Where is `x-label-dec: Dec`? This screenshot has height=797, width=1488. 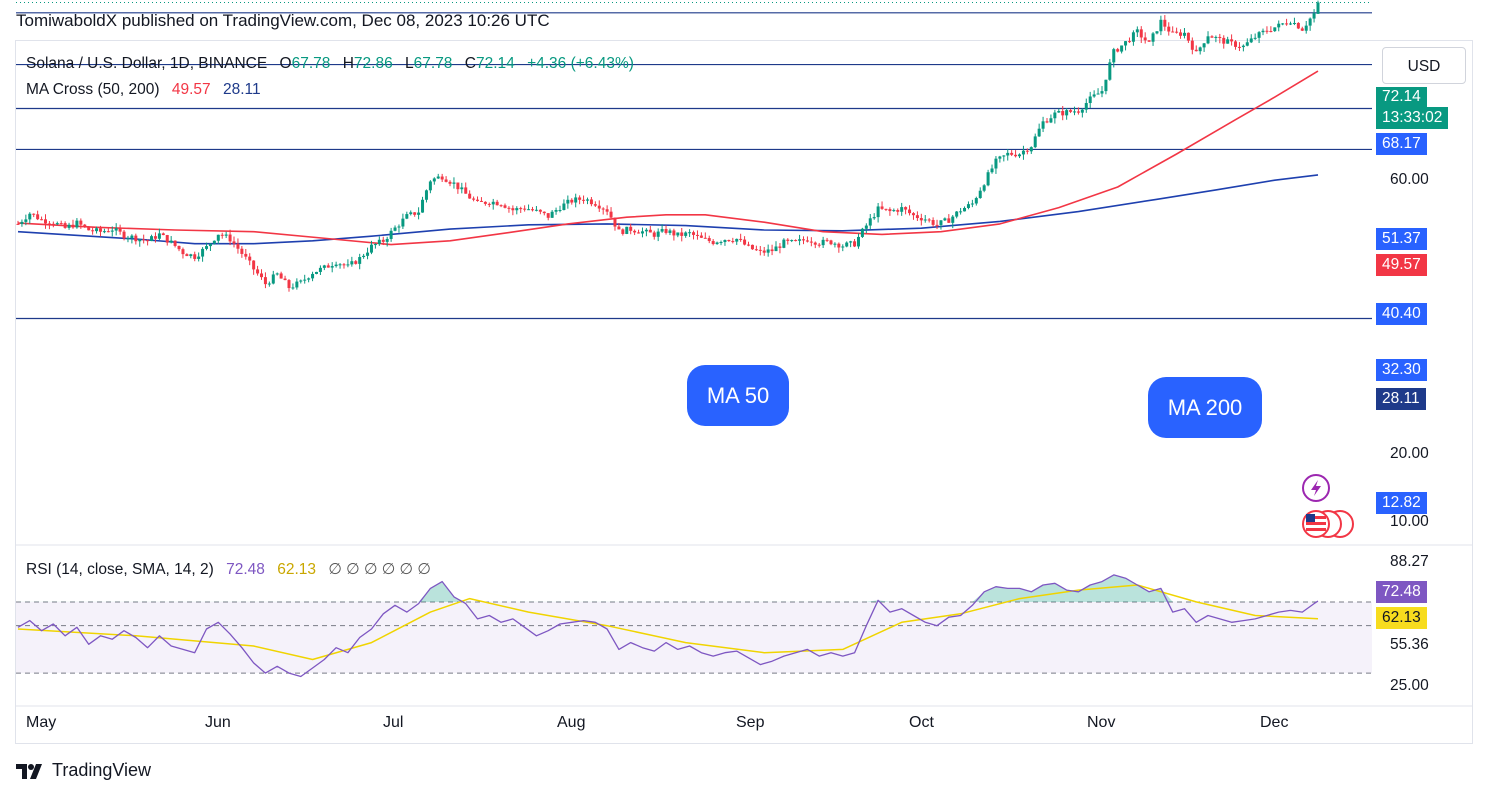
x-label-dec: Dec is located at coordinates (1274, 722).